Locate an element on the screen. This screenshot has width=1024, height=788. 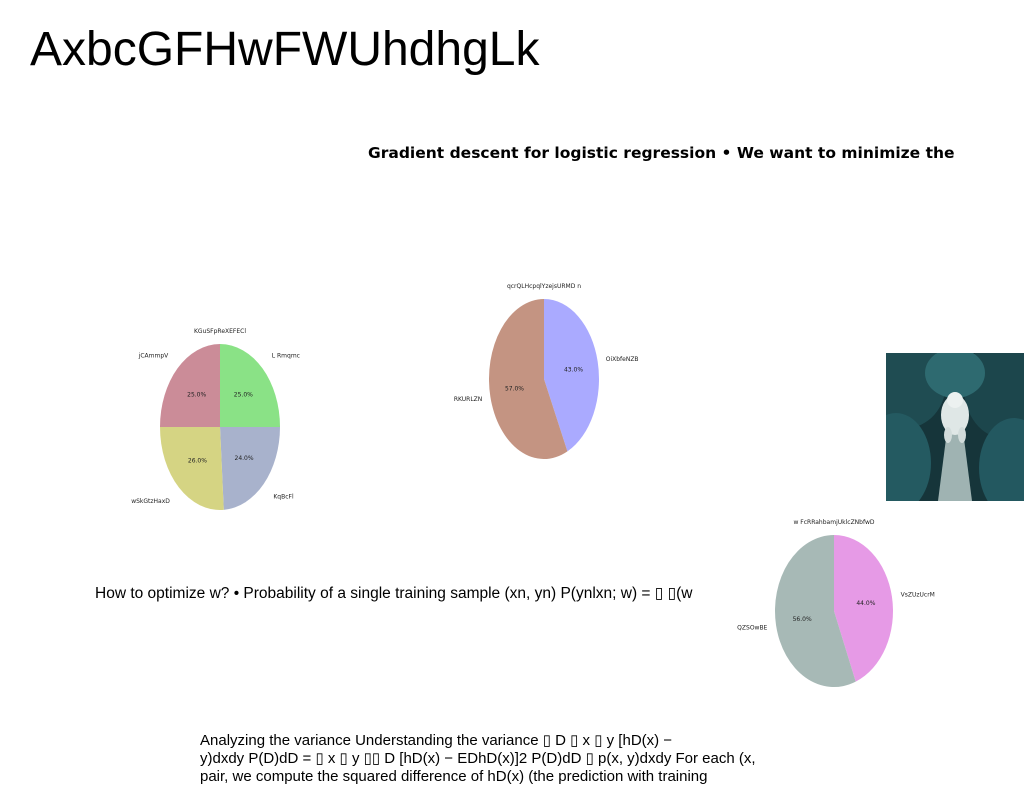
pie-slice-label: VsZUzUcrM is located at coordinates (918, 595).